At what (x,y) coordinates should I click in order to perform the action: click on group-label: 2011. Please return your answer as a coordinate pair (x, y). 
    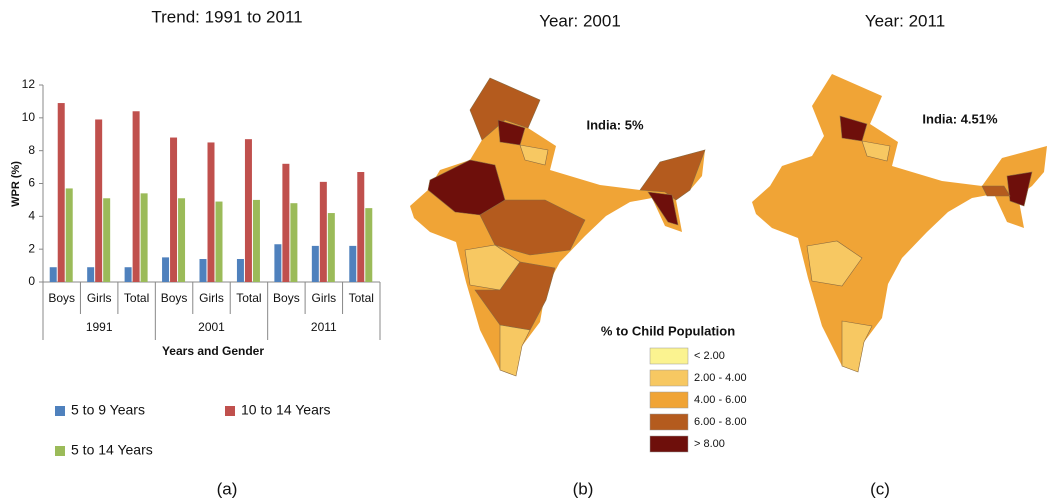
    Looking at the image, I should click on (324, 327).